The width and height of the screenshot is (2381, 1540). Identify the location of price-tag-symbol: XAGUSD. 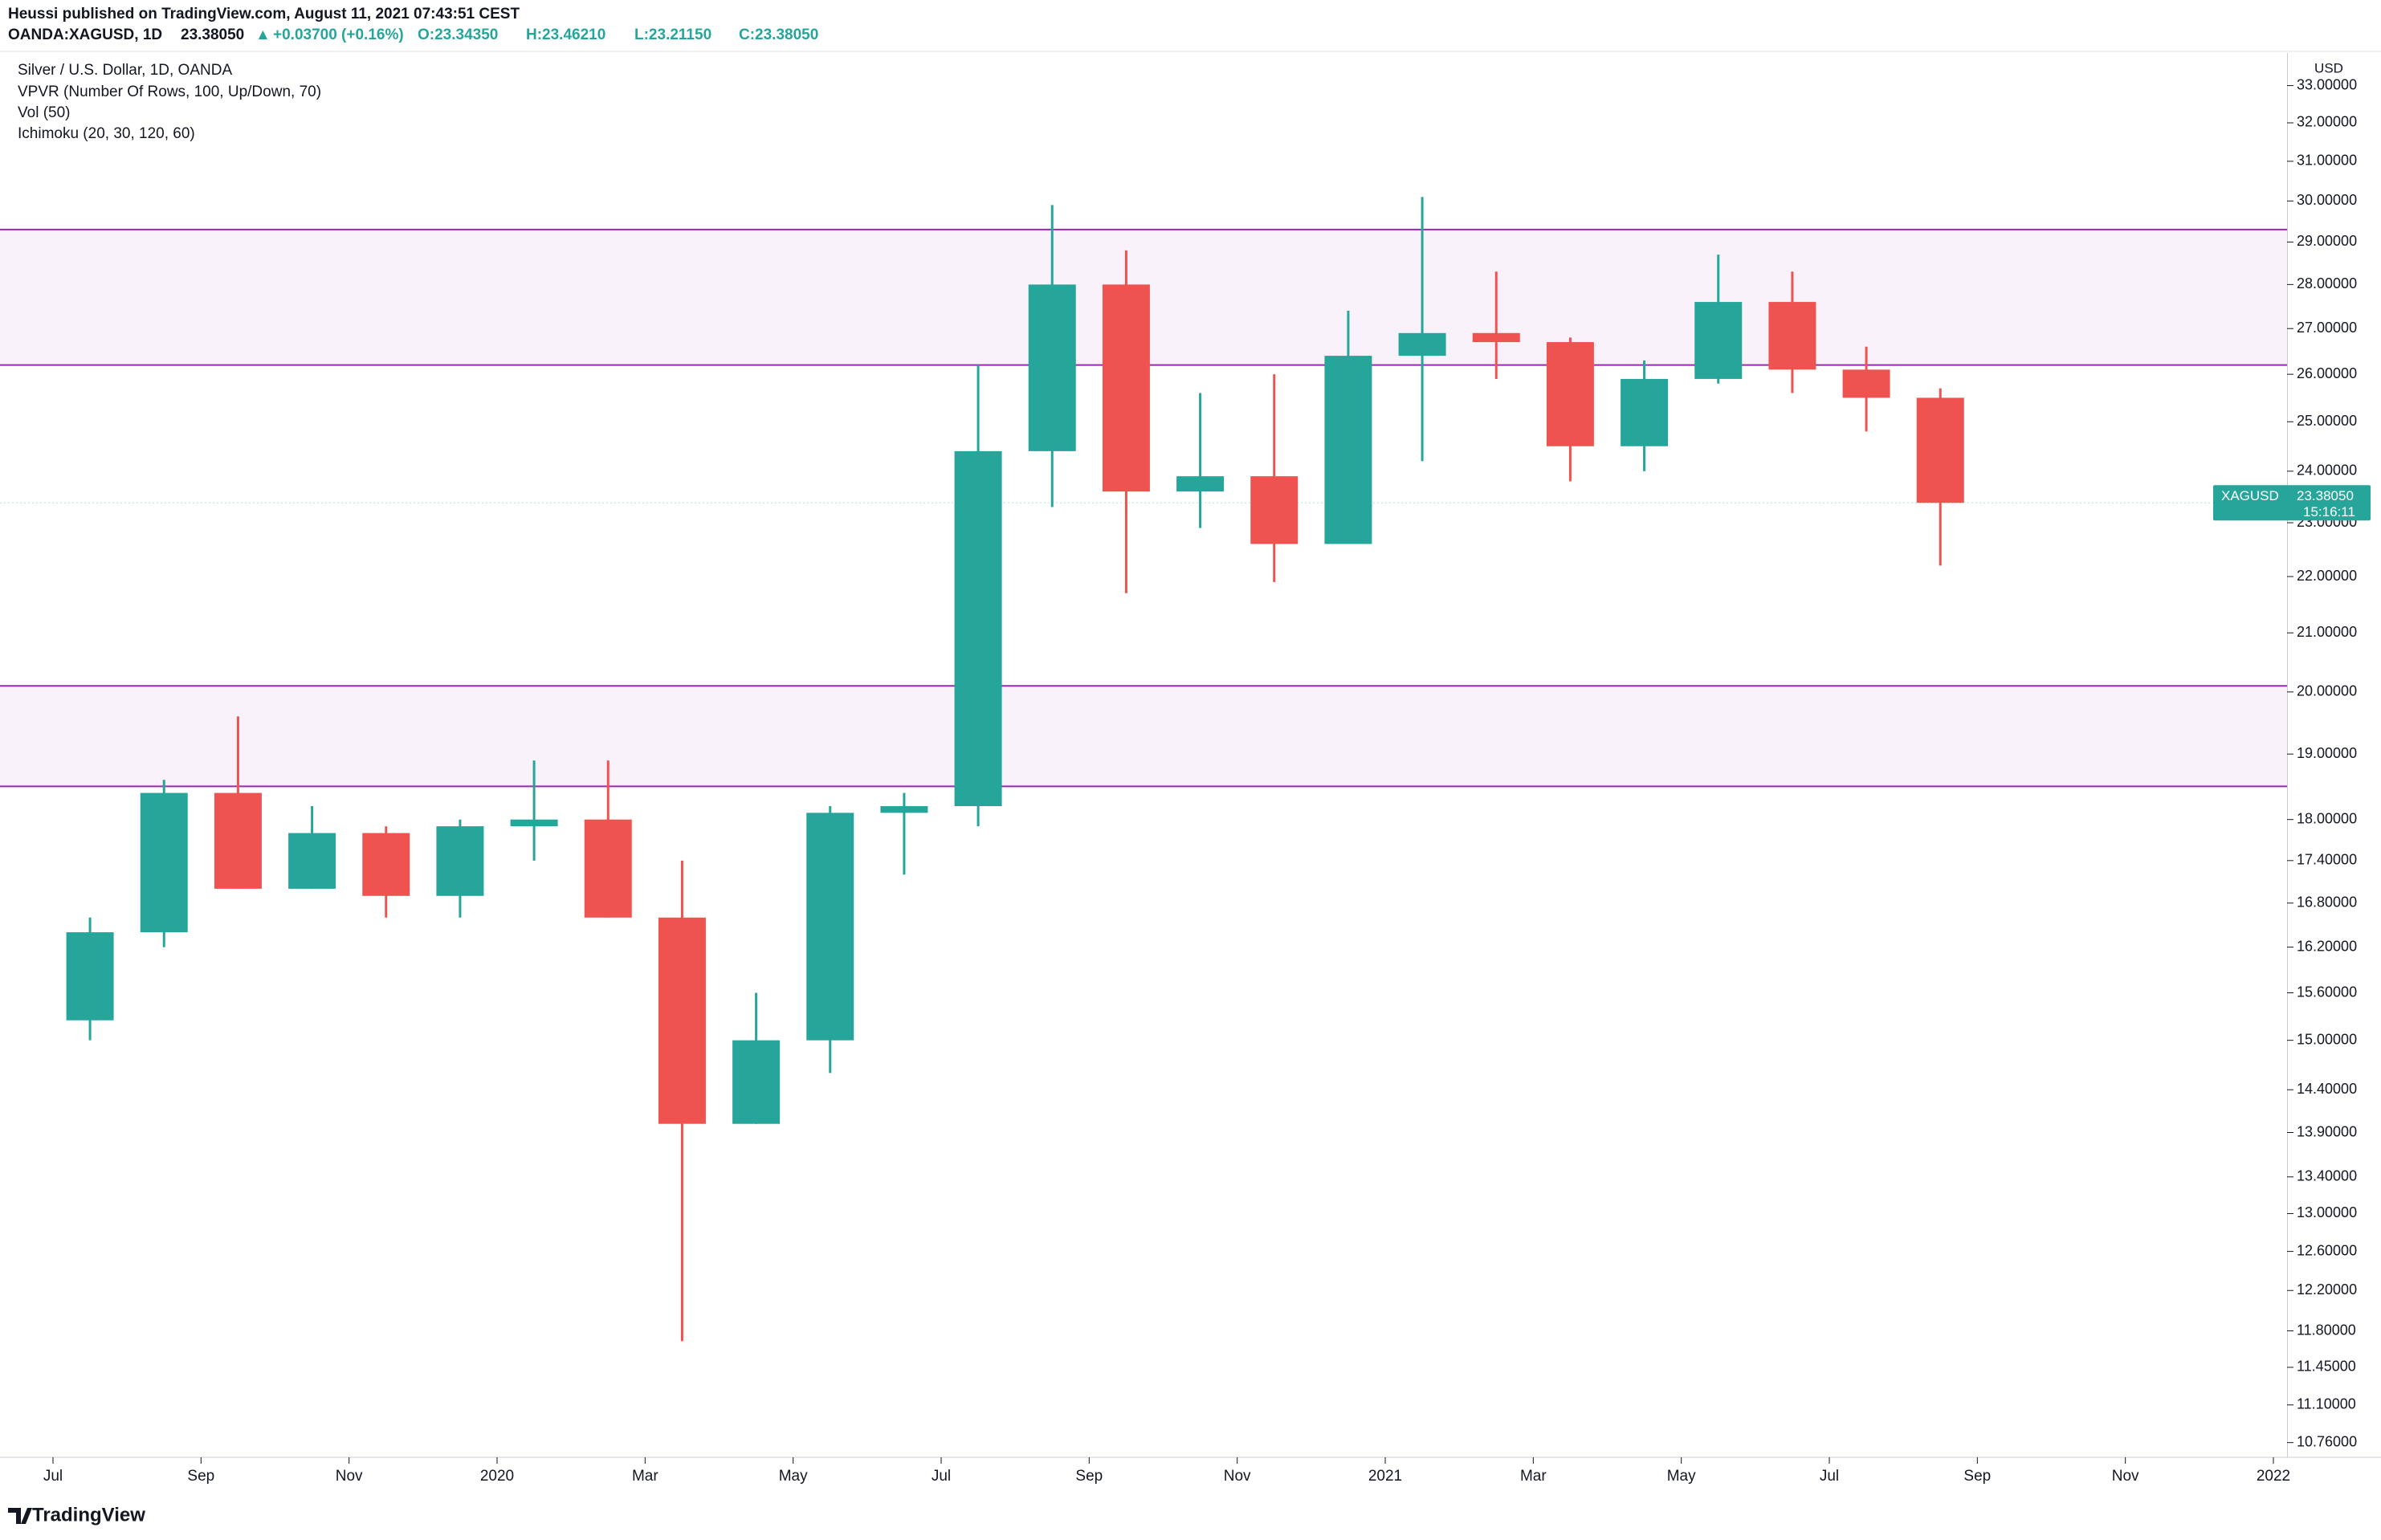
(2250, 495).